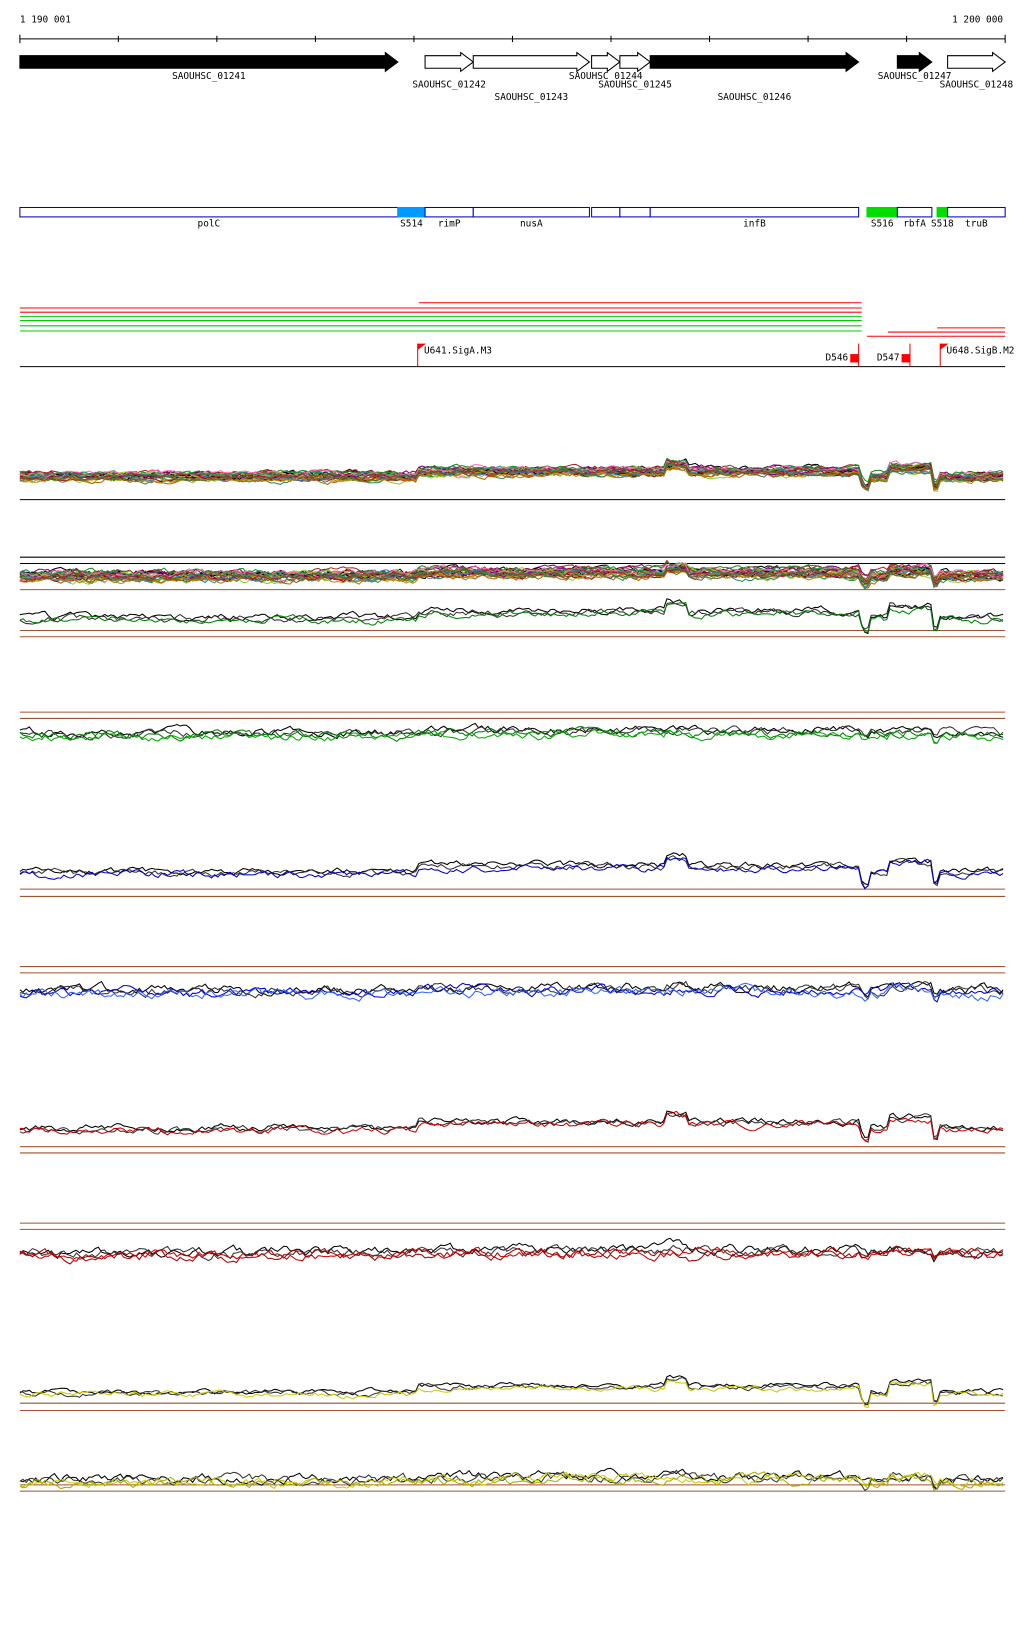 Image resolution: width=1024 pixels, height=1640 pixels. I want to click on gene-label: SAOUHSC_01243, so click(532, 97).